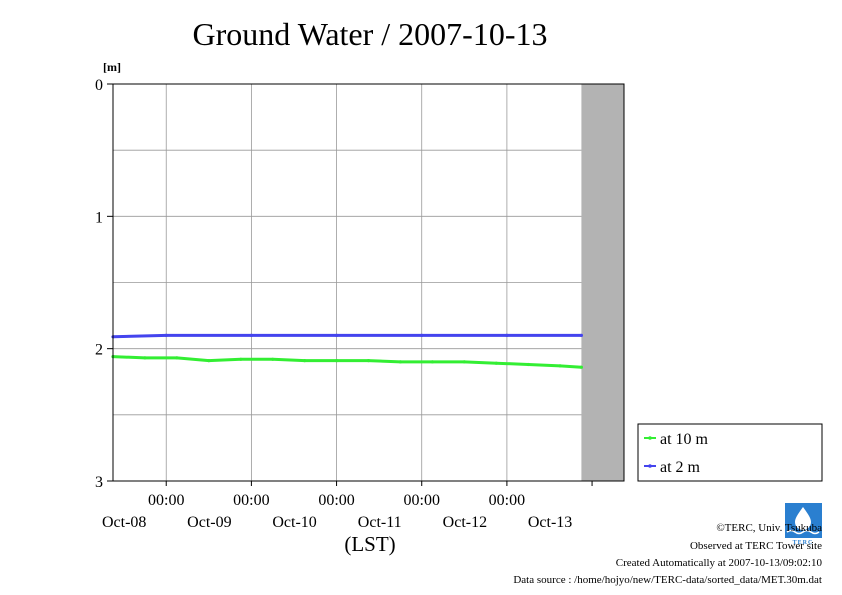  What do you see at coordinates (369, 544) in the screenshot?
I see `x-axis-label: (LST)` at bounding box center [369, 544].